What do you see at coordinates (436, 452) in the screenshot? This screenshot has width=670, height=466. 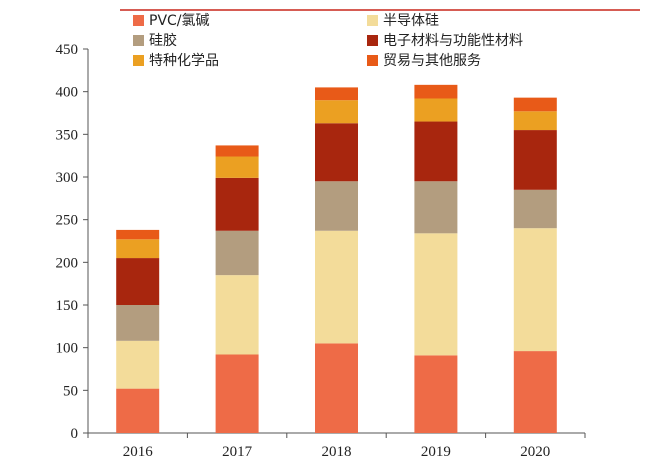 I see `x-tick-label: 2019` at bounding box center [436, 452].